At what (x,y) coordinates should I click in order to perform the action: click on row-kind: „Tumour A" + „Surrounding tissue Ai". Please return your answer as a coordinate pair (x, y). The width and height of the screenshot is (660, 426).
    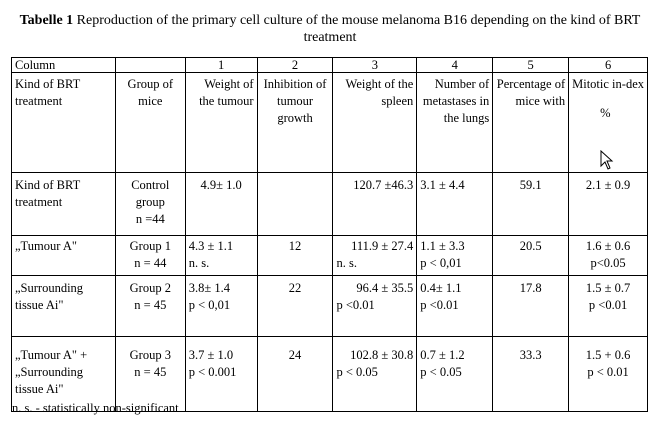
    Looking at the image, I should click on (63, 374).